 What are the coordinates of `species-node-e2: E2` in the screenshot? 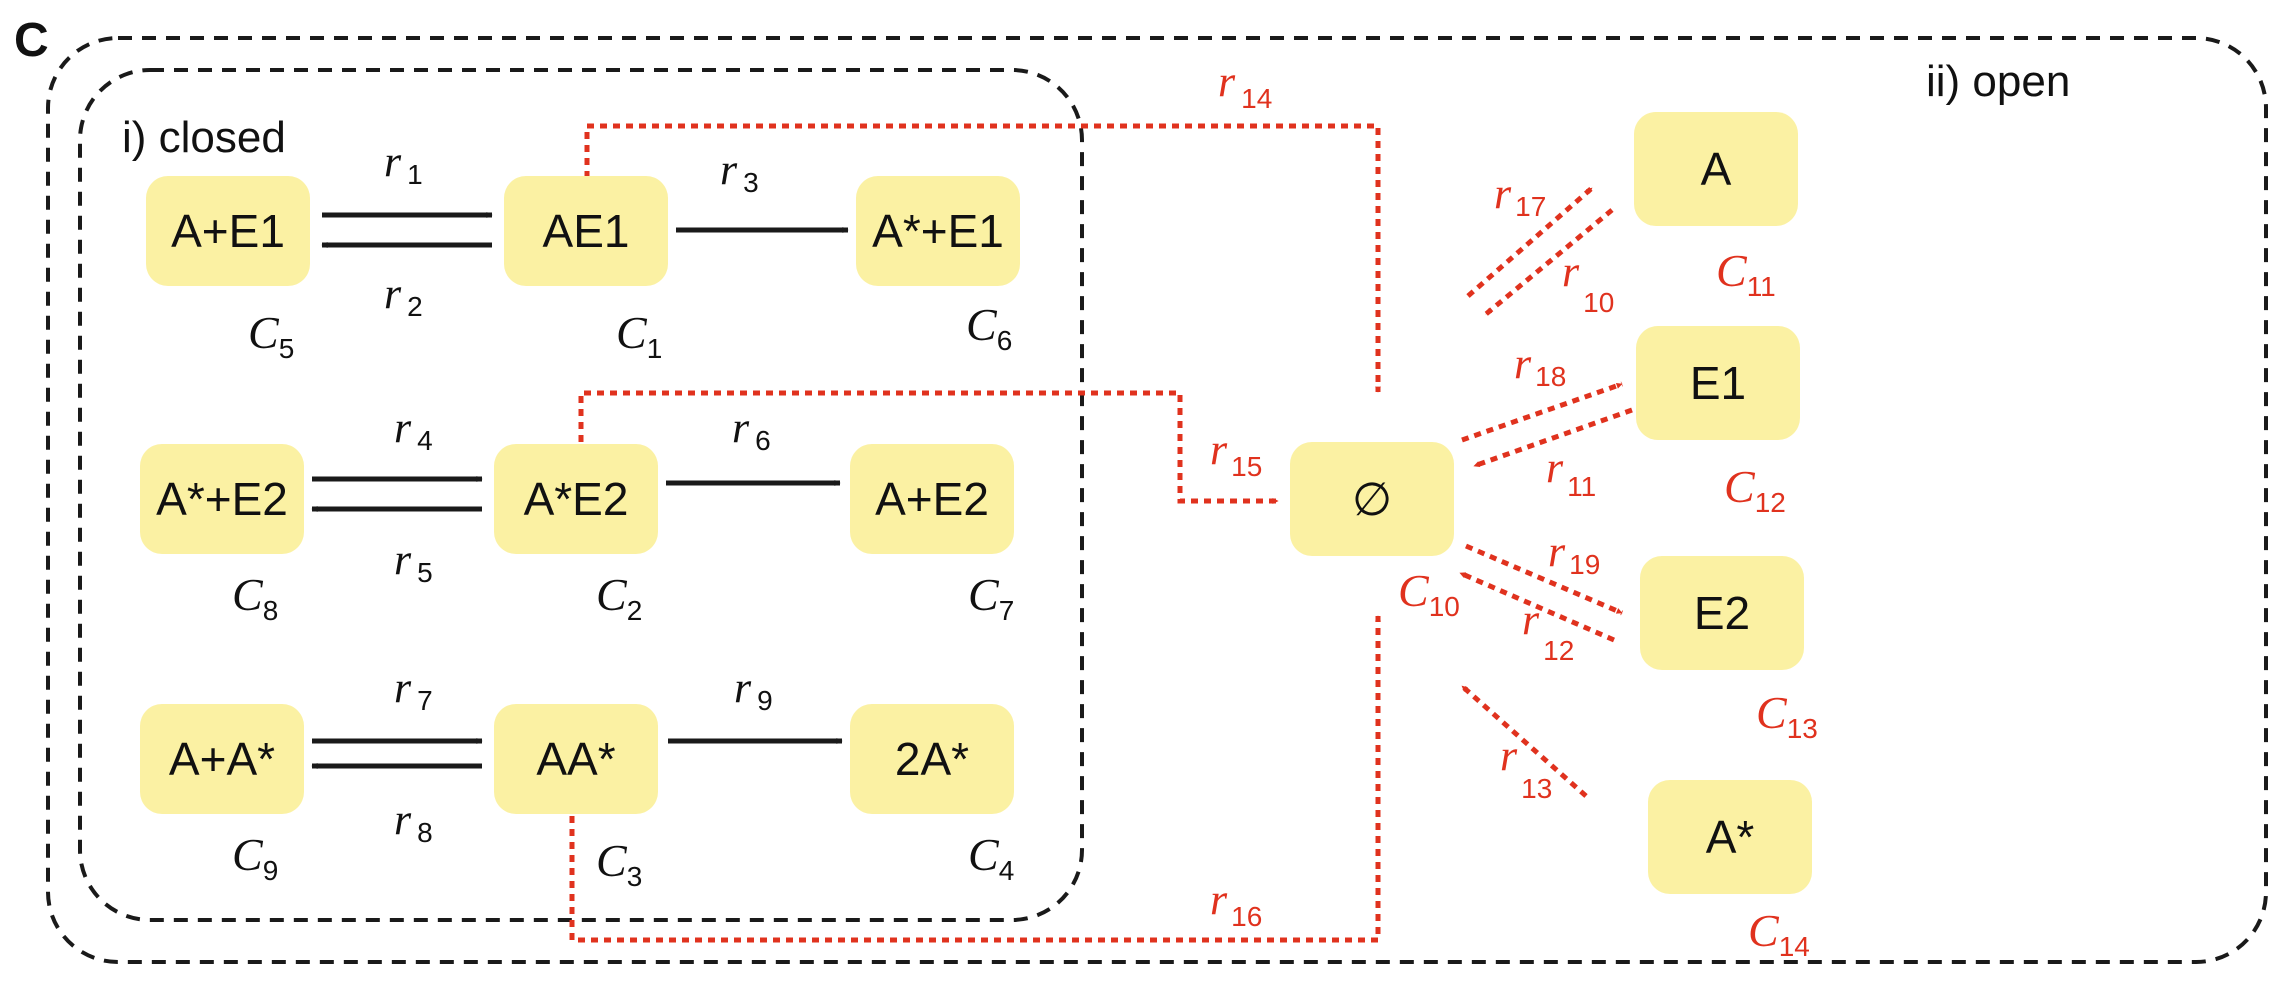 It's located at (1722, 613).